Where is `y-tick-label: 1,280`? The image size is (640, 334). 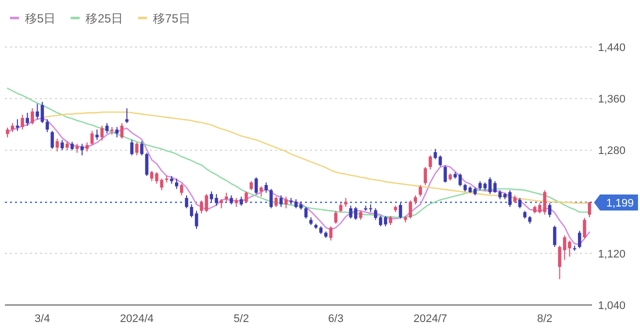
y-tick-label: 1,280 is located at coordinates (612, 151).